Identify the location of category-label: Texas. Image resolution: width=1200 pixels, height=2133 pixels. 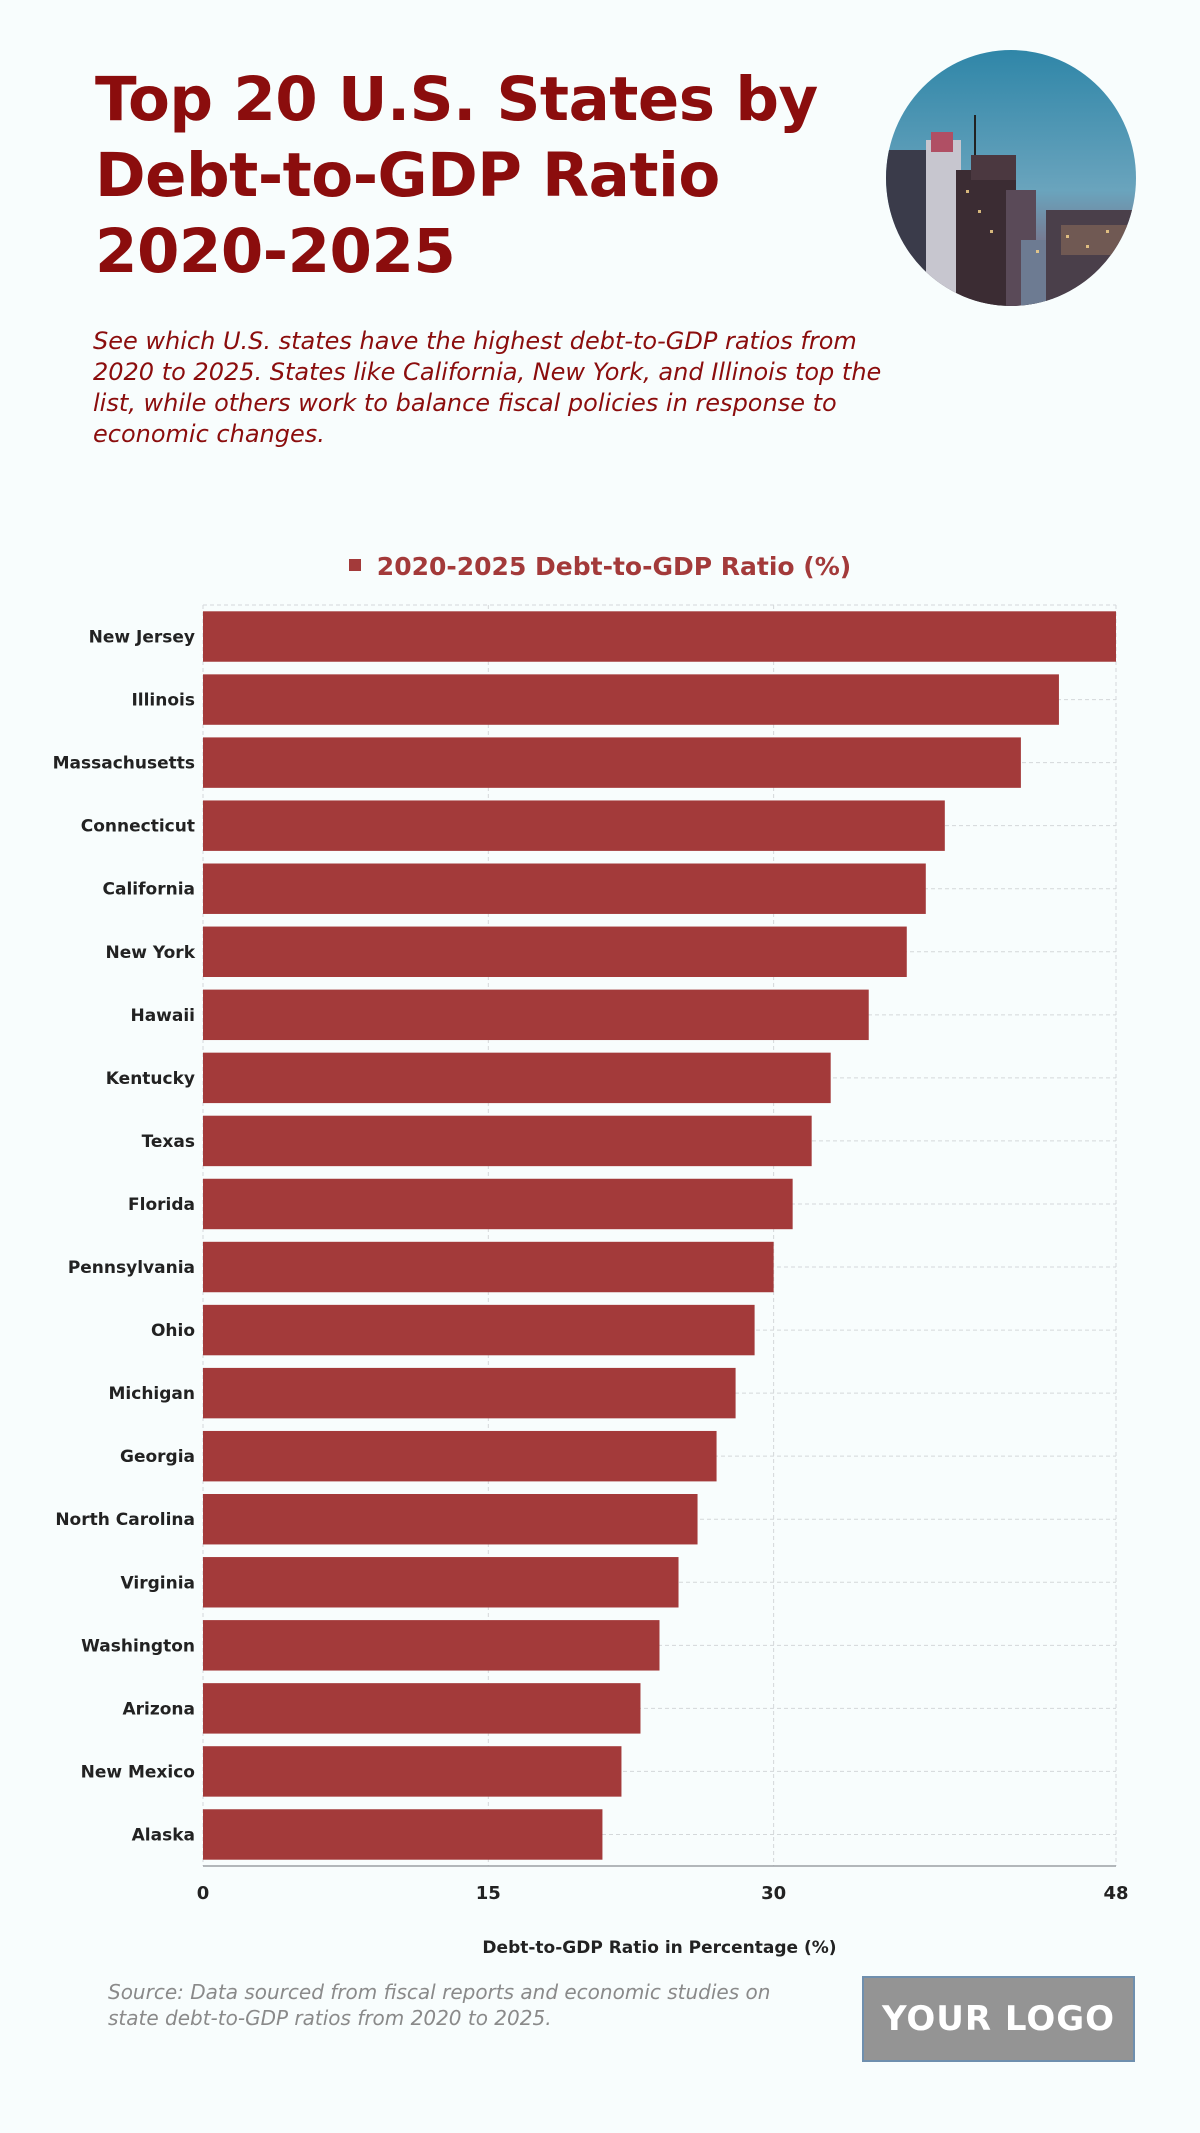
(168, 1142).